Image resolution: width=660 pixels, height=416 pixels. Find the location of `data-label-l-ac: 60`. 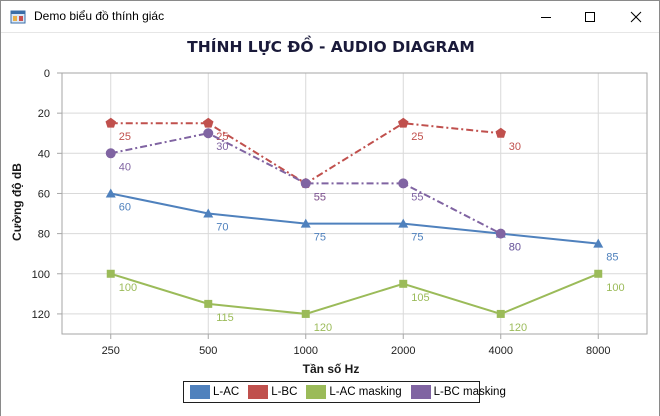

data-label-l-ac: 60 is located at coordinates (125, 207).